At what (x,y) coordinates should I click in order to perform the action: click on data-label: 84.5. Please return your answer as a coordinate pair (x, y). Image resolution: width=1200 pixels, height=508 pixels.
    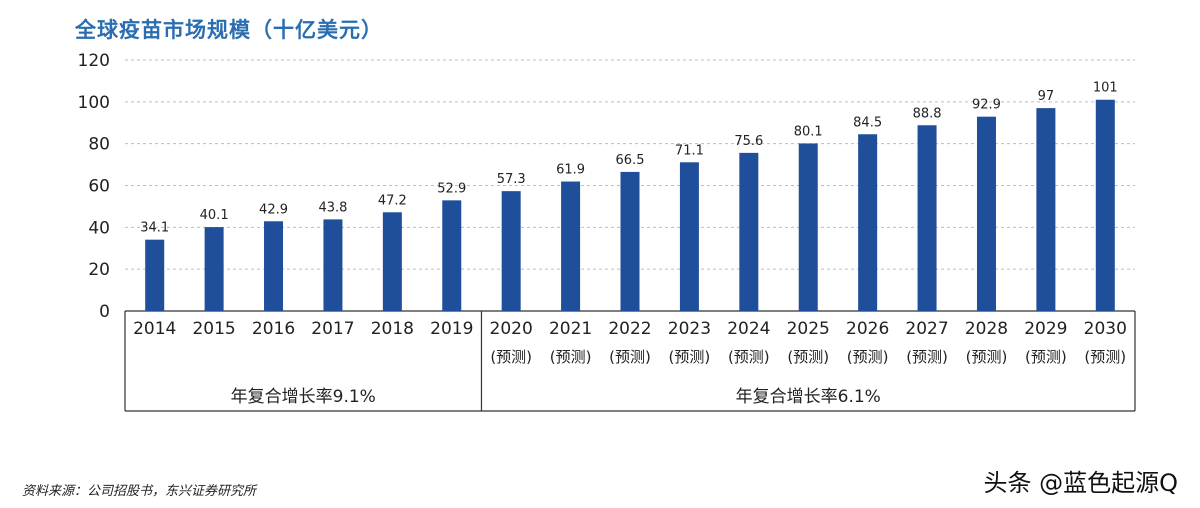
    Looking at the image, I should click on (867, 122).